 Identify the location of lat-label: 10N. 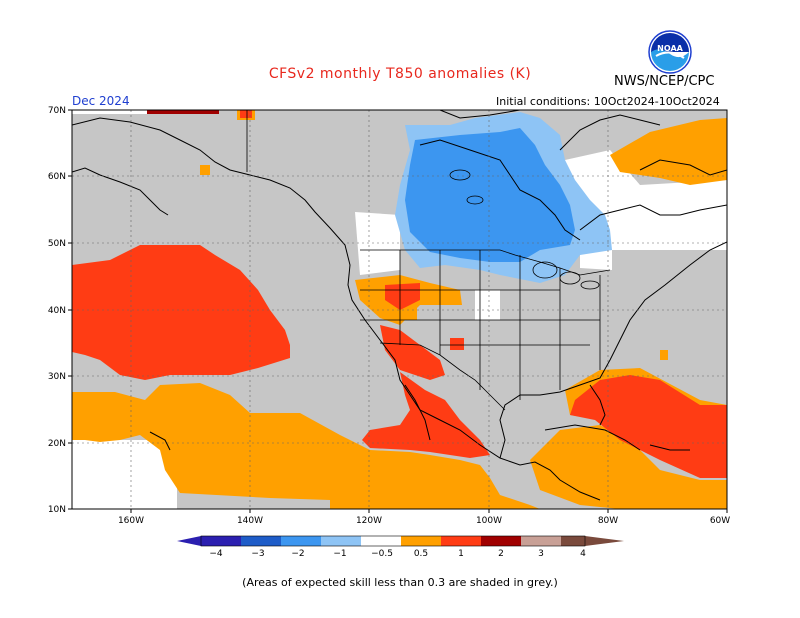
(57, 510).